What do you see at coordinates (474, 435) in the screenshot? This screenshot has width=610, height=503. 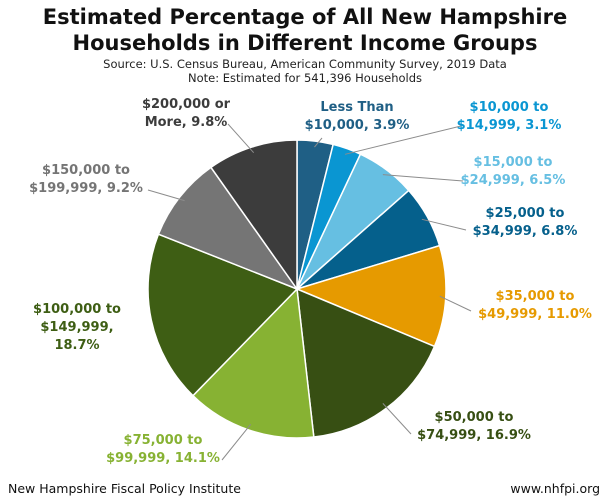 I see `slice-label-line: $74,999, 16.9%` at bounding box center [474, 435].